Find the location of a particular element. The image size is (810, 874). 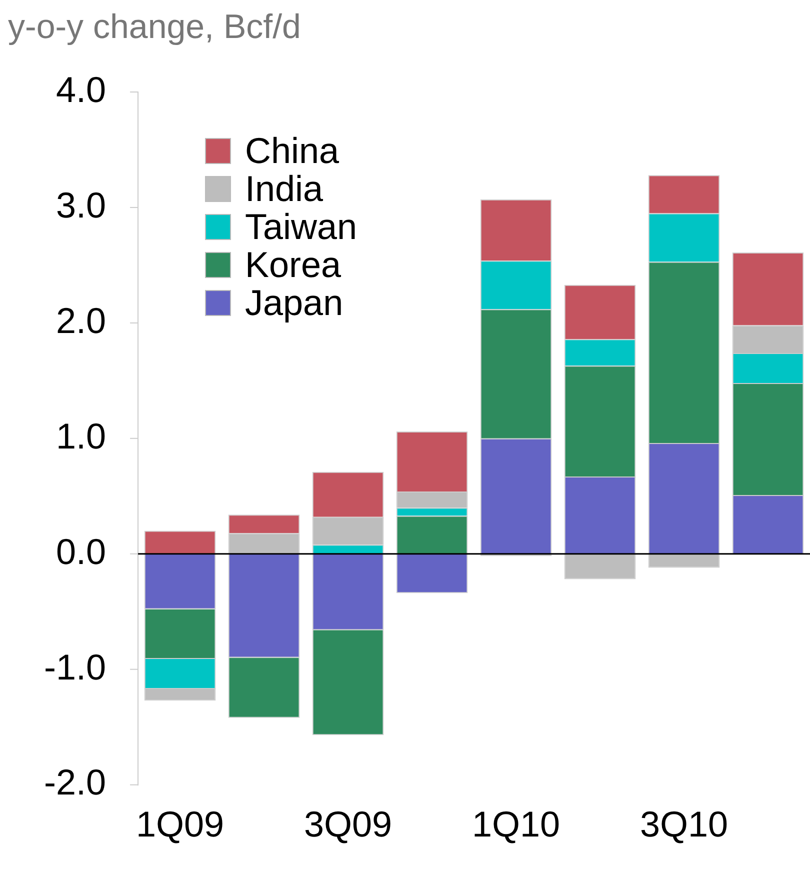

y-tick-label: 2.0 is located at coordinates (81, 320).